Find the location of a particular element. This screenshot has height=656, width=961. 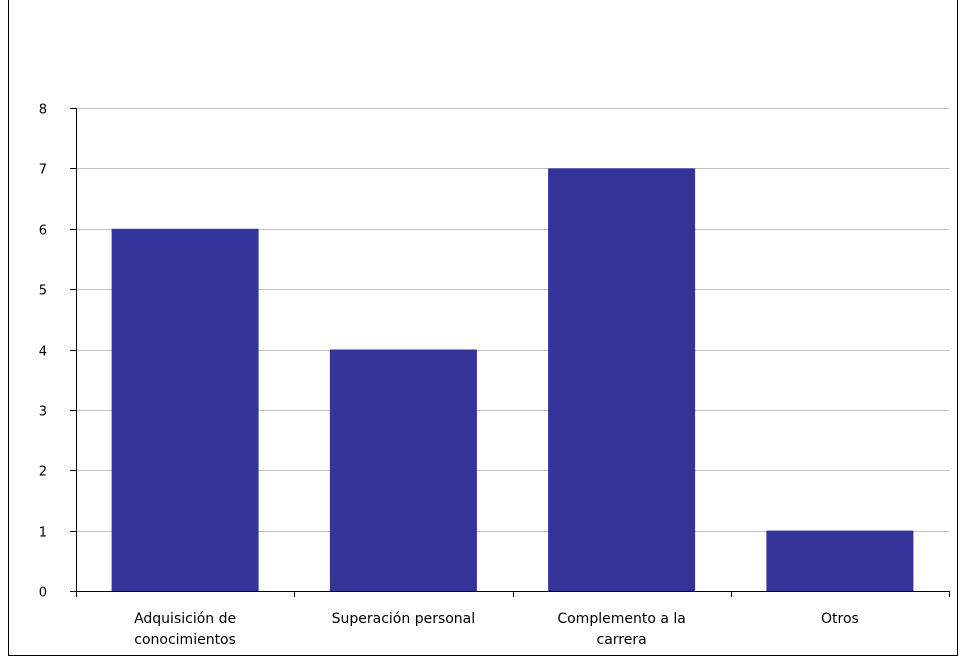

x-category-label-2-0: Complemento a la is located at coordinates (621, 619).